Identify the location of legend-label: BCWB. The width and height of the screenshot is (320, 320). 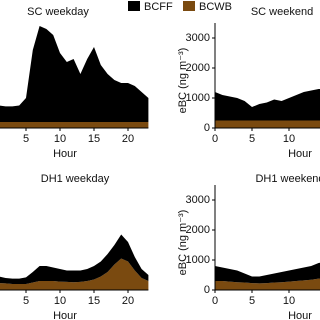
(215, 7).